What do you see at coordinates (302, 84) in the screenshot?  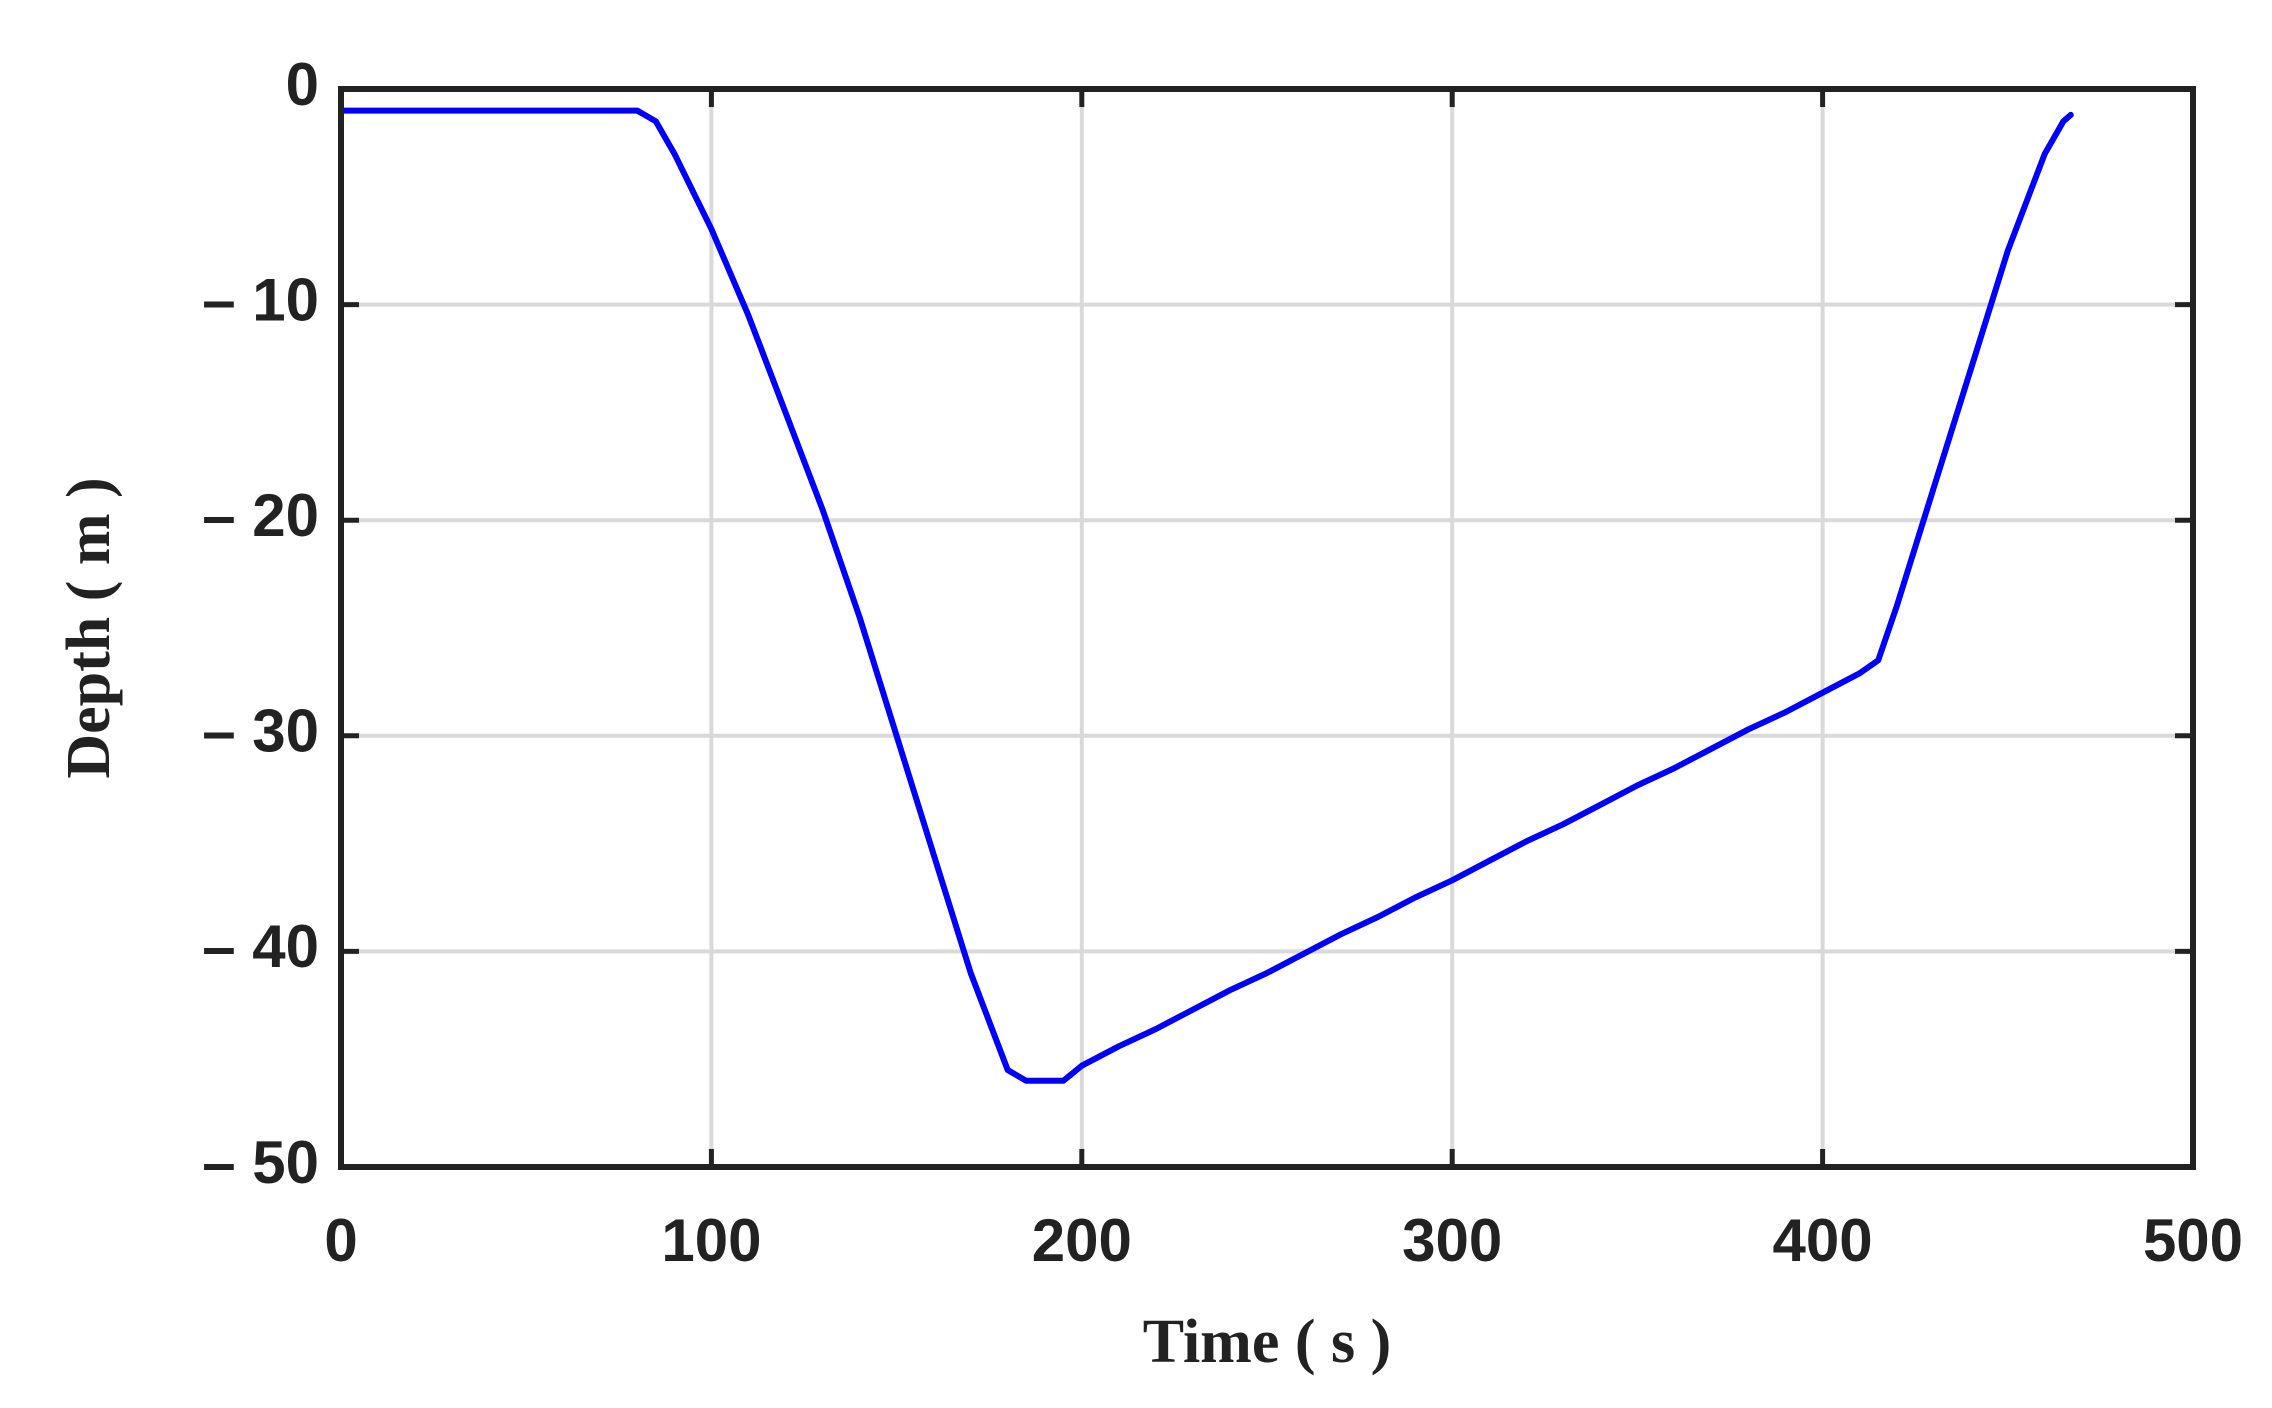 I see `y-tick-label: 0` at bounding box center [302, 84].